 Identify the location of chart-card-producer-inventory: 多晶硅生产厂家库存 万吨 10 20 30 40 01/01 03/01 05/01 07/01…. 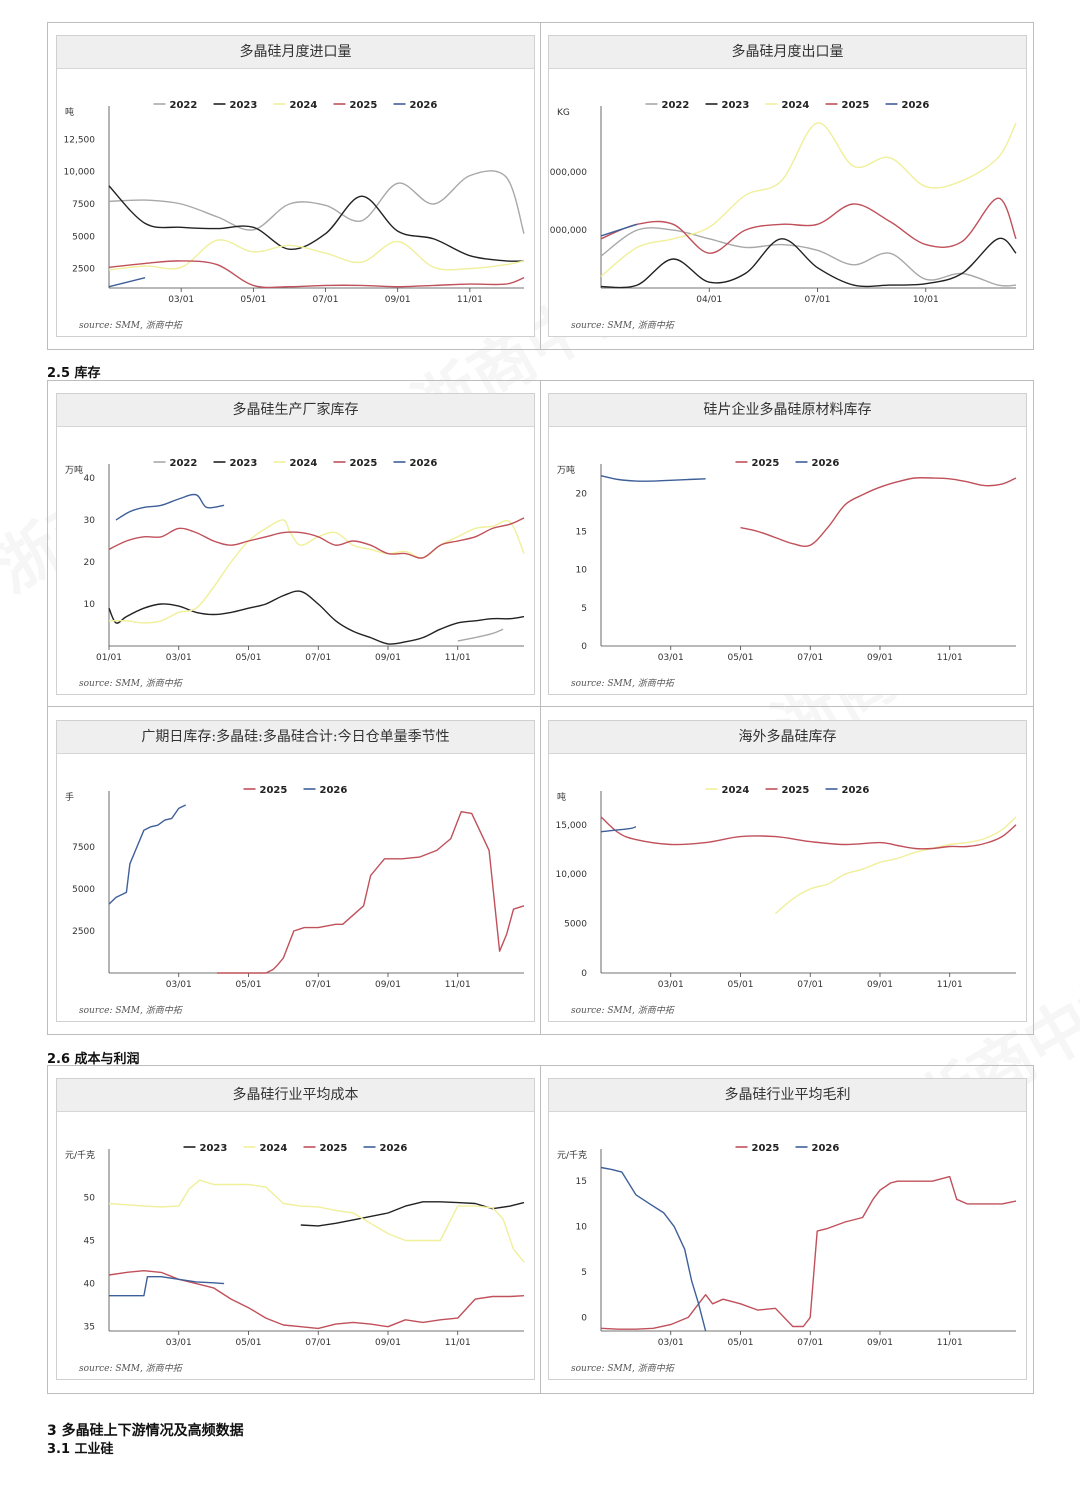
(295, 544).